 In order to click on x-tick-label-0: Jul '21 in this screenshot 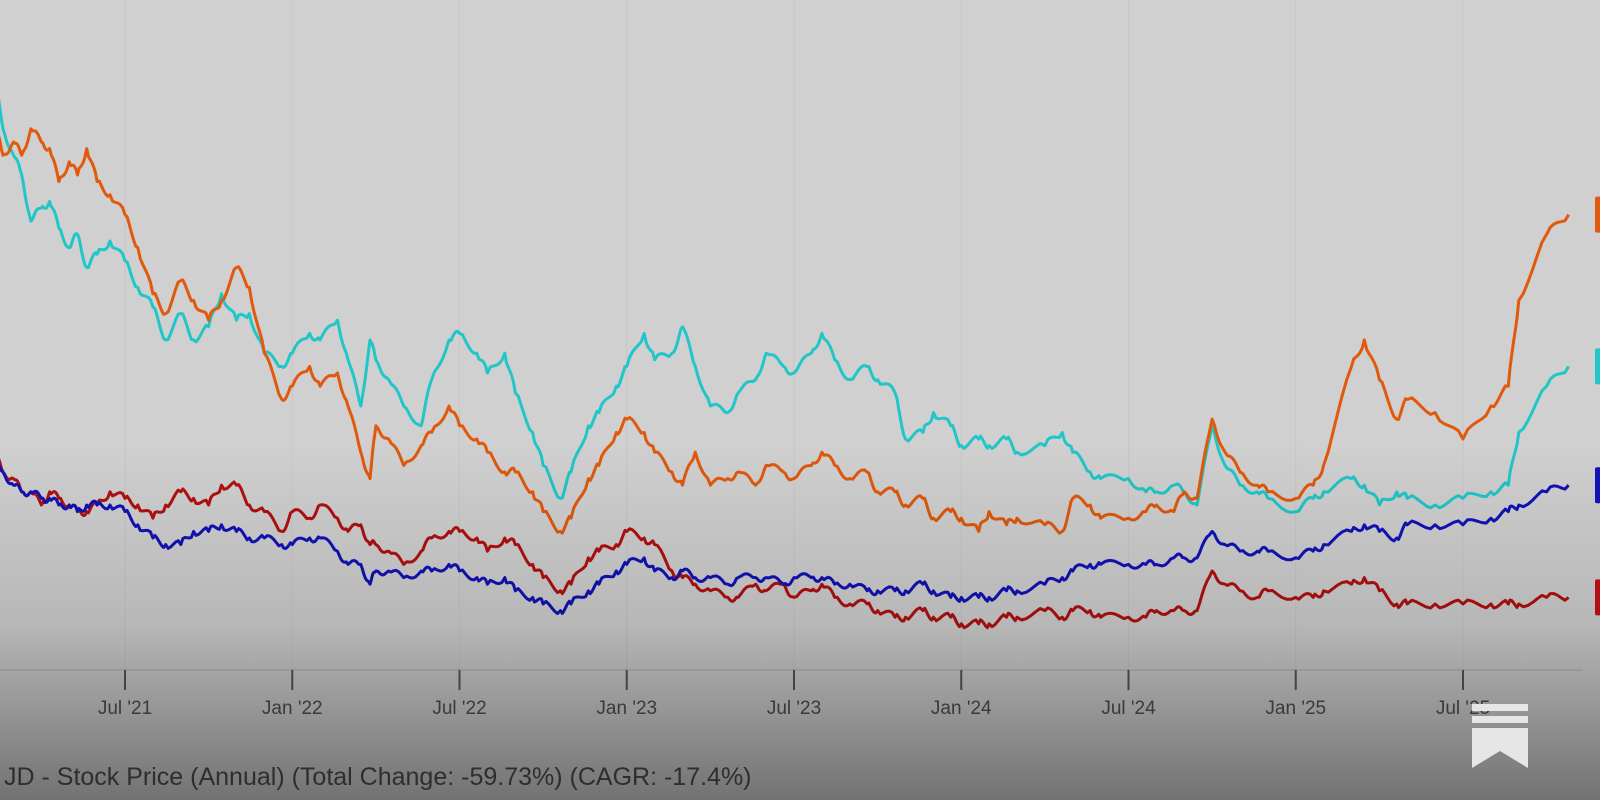, I will do `click(125, 708)`.